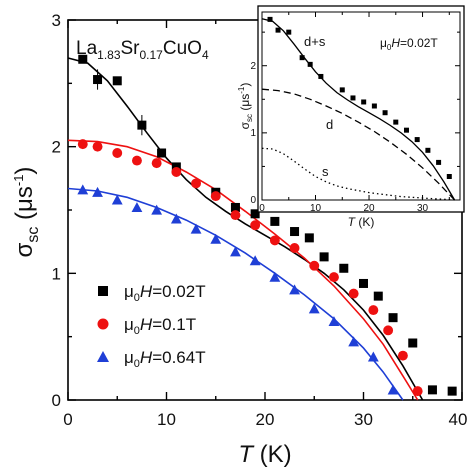 This screenshot has width=474, height=474. Describe the element at coordinates (103, 356) in the screenshot. I see `legend-marker-triangle` at that location.